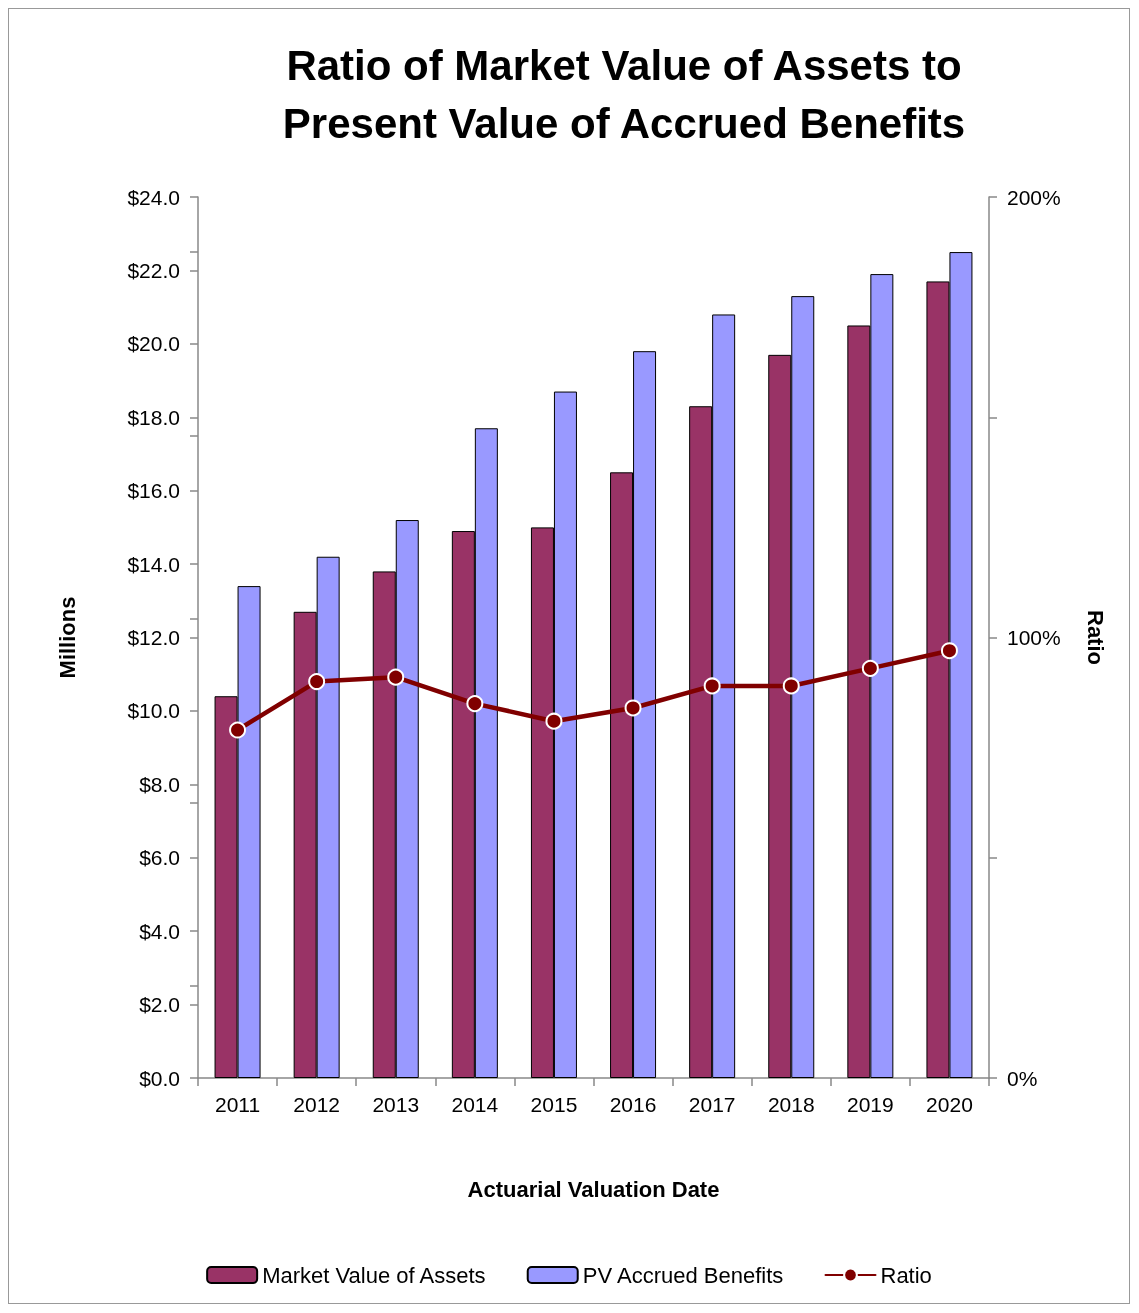 The width and height of the screenshot is (1139, 1313). Describe the element at coordinates (153, 491) in the screenshot. I see `y-tick-label: $16.0` at that location.